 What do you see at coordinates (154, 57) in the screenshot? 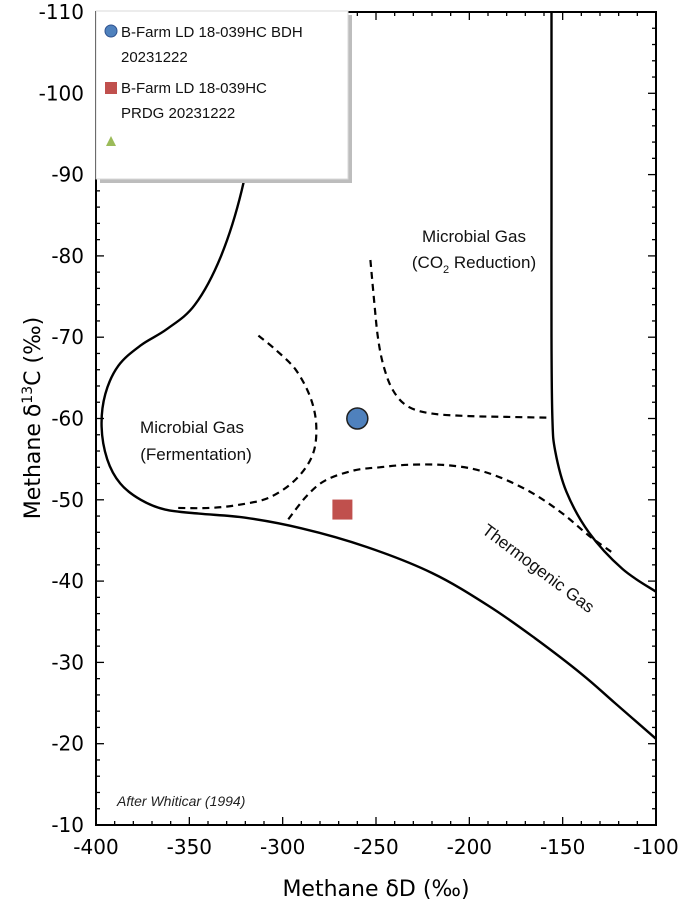
I see `legend-entry-1-line2: 20231222` at bounding box center [154, 57].